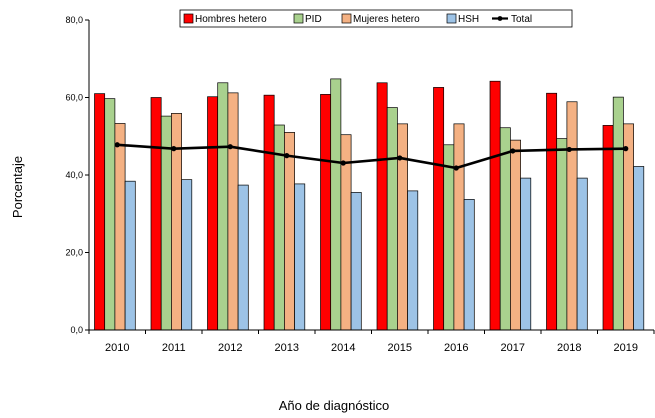 This screenshot has width=655, height=418. Describe the element at coordinates (513, 348) in the screenshot. I see `x-tick-label-2017: 2017` at that location.